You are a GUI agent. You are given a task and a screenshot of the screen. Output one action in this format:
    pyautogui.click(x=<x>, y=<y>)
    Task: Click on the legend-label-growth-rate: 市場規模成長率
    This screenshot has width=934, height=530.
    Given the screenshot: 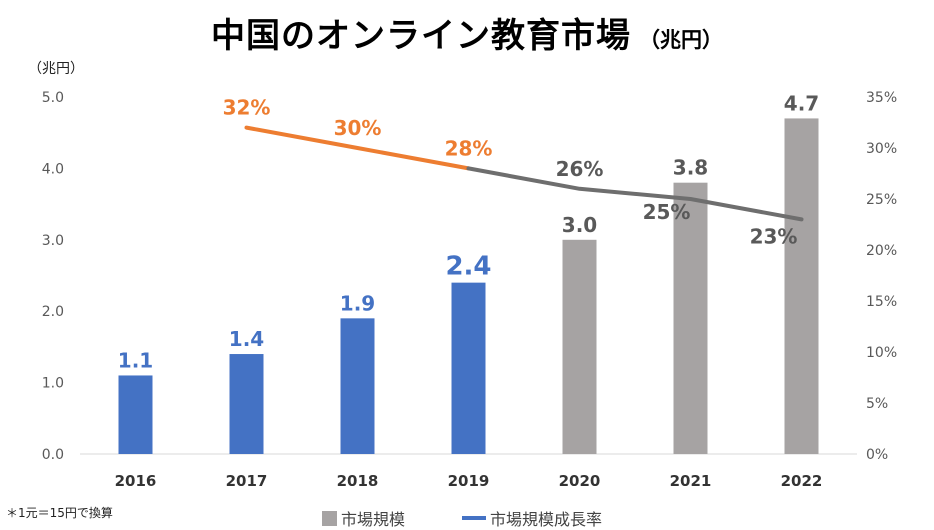 What is the action you would take?
    pyautogui.click(x=546, y=519)
    